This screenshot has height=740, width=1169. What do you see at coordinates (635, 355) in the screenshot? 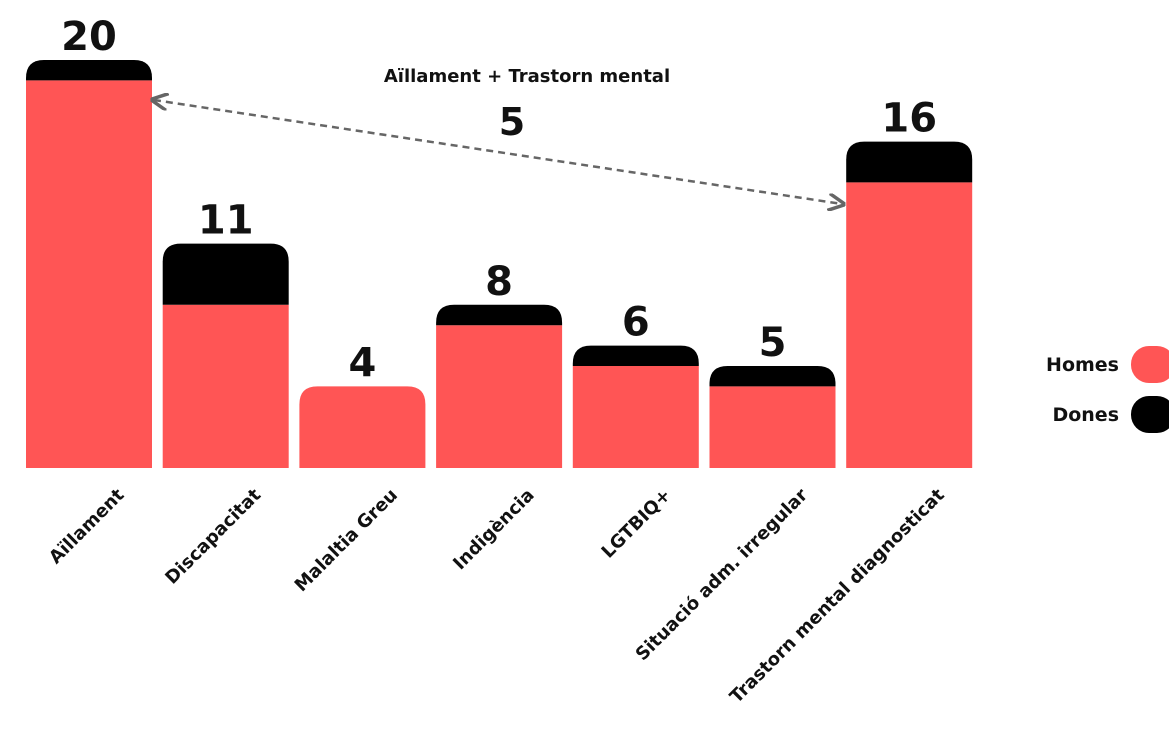
I see `bar-dones-lgtbiq` at bounding box center [635, 355].